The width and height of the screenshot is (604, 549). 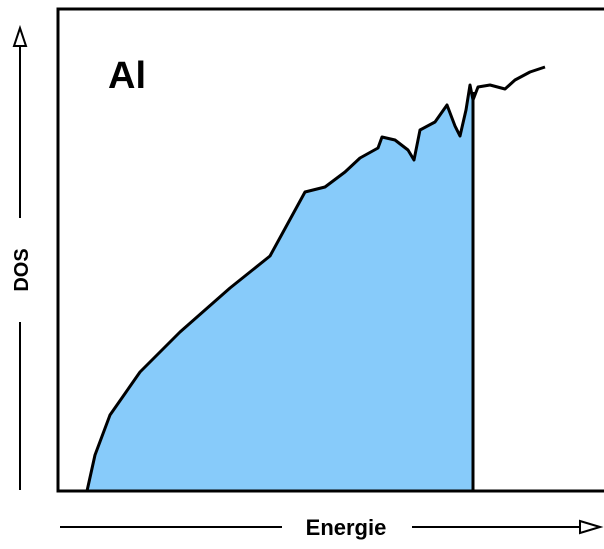 What do you see at coordinates (127, 76) in the screenshot?
I see `element-label: Al` at bounding box center [127, 76].